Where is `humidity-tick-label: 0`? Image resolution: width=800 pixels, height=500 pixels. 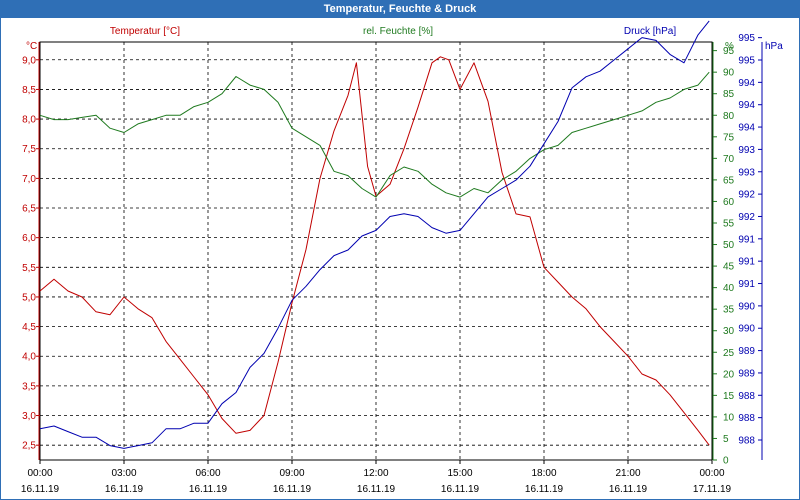
humidity-tick-label: 0 is located at coordinates (726, 461).